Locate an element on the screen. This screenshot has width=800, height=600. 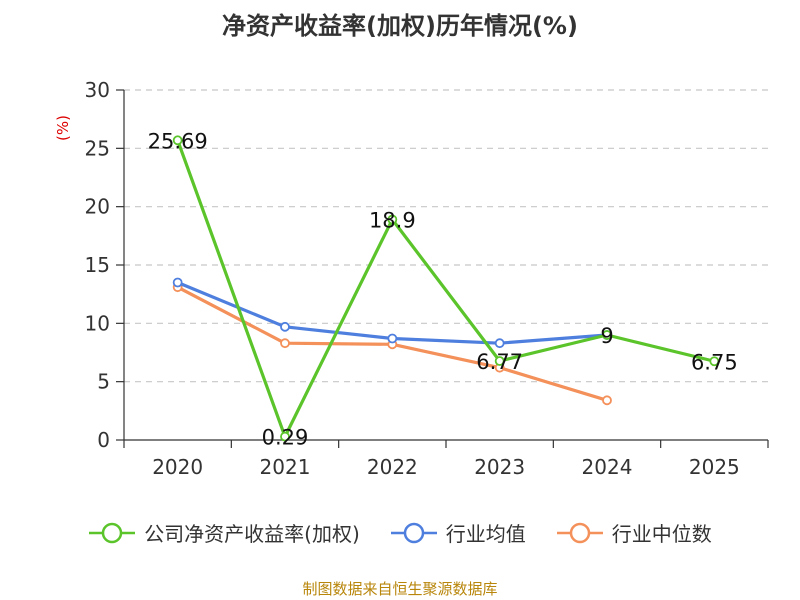
data-label: 6.75 is located at coordinates (714, 362).